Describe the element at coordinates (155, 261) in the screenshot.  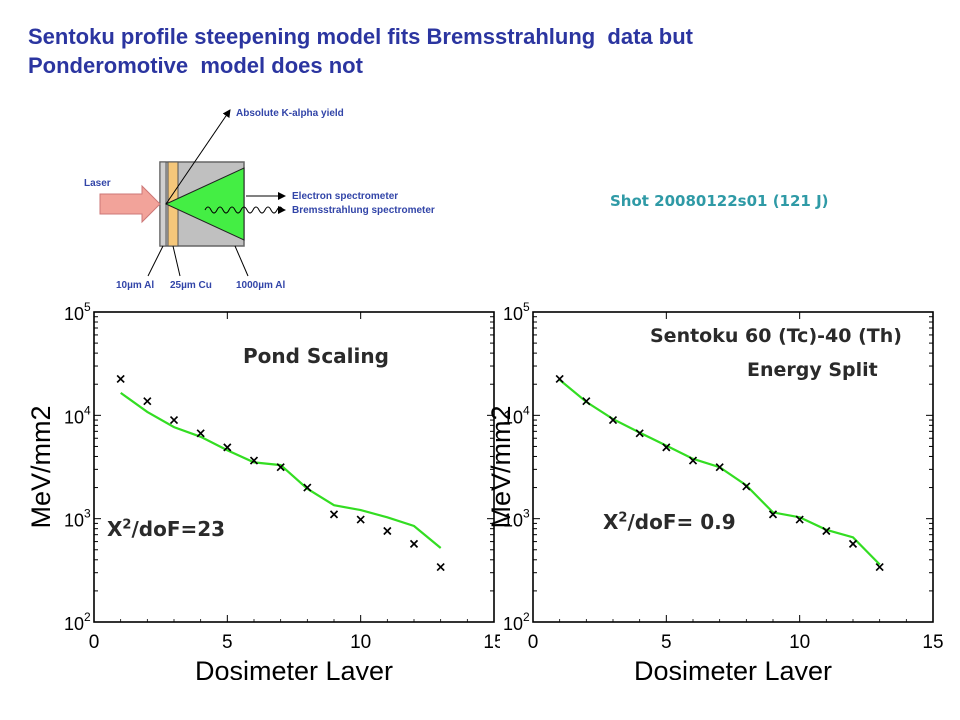
I see `al10-pointer` at that location.